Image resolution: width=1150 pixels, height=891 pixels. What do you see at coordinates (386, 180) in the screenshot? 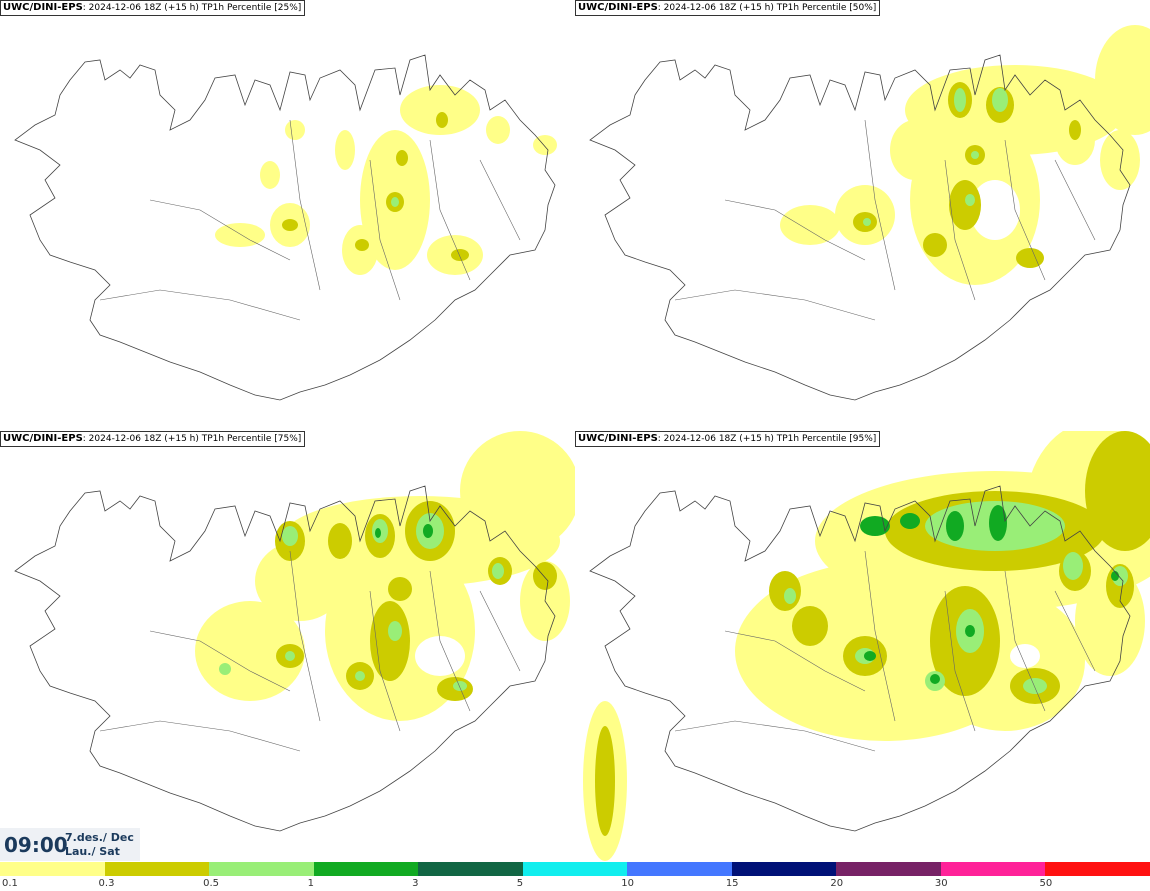
I see `precip-light` at bounding box center [386, 180].